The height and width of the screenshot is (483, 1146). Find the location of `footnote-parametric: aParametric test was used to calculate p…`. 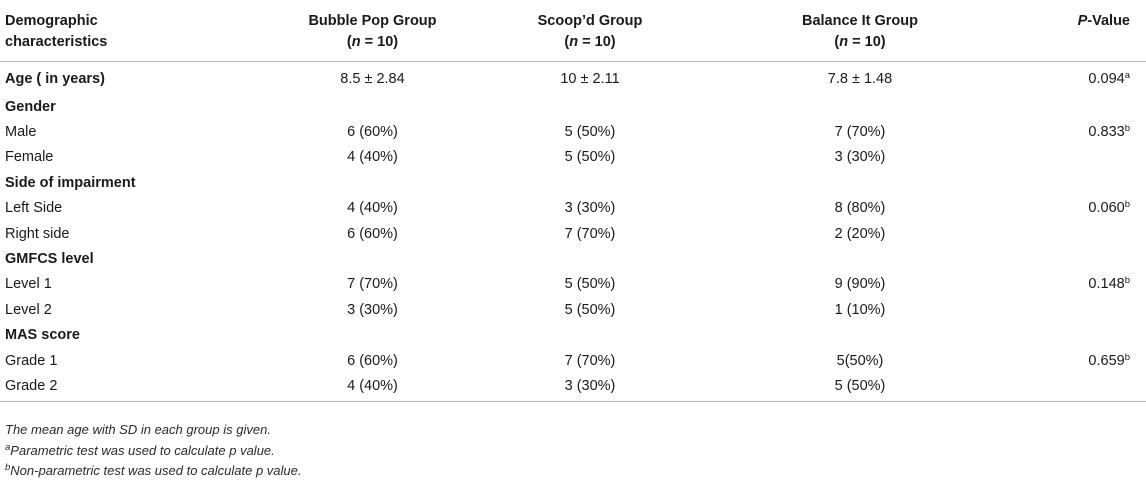

footnote-parametric: aParametric test was used to calculate p… is located at coordinates (153, 451).